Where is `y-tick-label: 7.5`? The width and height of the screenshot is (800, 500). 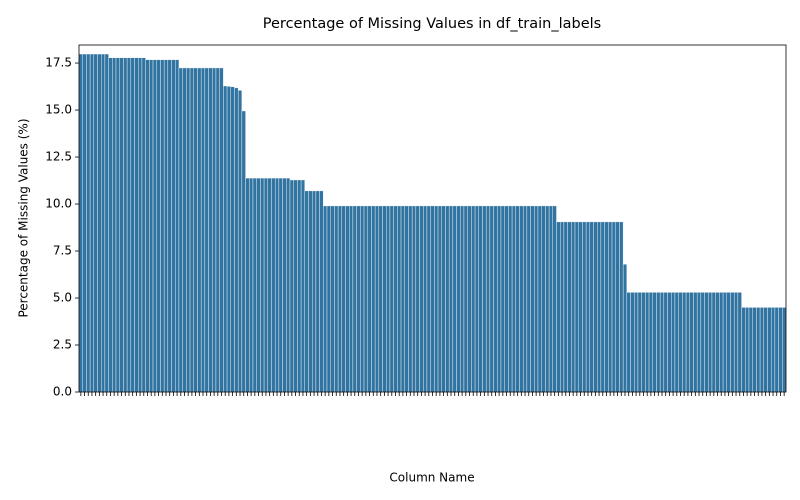
y-tick-label: 7.5 is located at coordinates (62, 251).